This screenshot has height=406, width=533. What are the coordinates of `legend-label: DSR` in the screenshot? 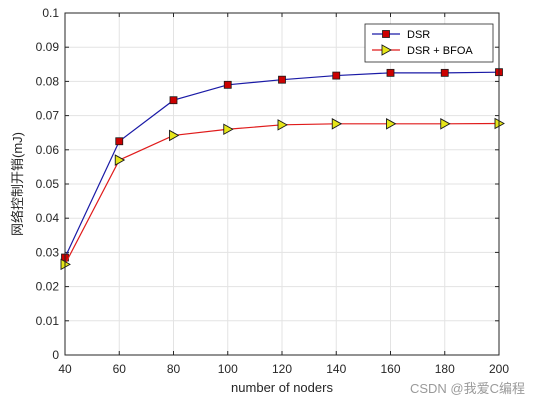 It's located at (418, 35).